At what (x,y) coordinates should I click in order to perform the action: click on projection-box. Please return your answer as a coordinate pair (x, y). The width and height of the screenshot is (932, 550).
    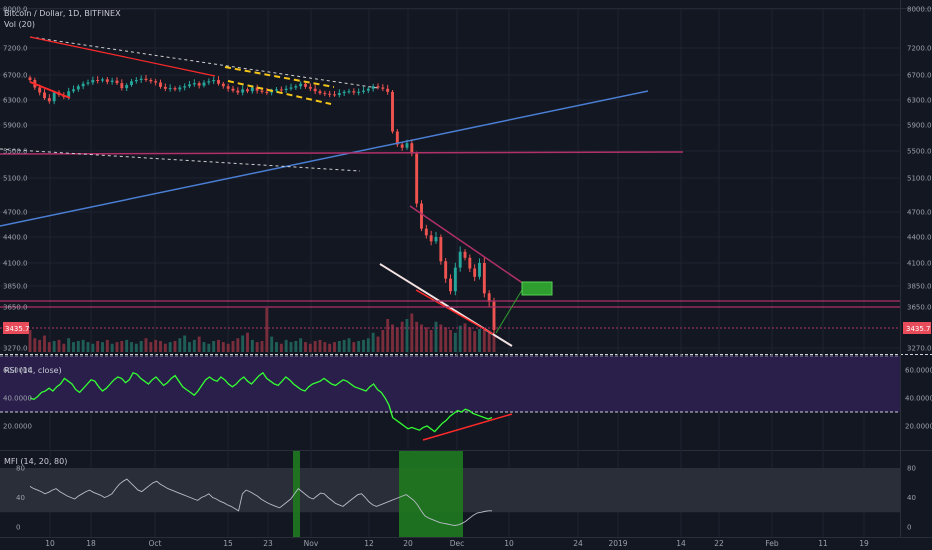
    Looking at the image, I should click on (537, 288).